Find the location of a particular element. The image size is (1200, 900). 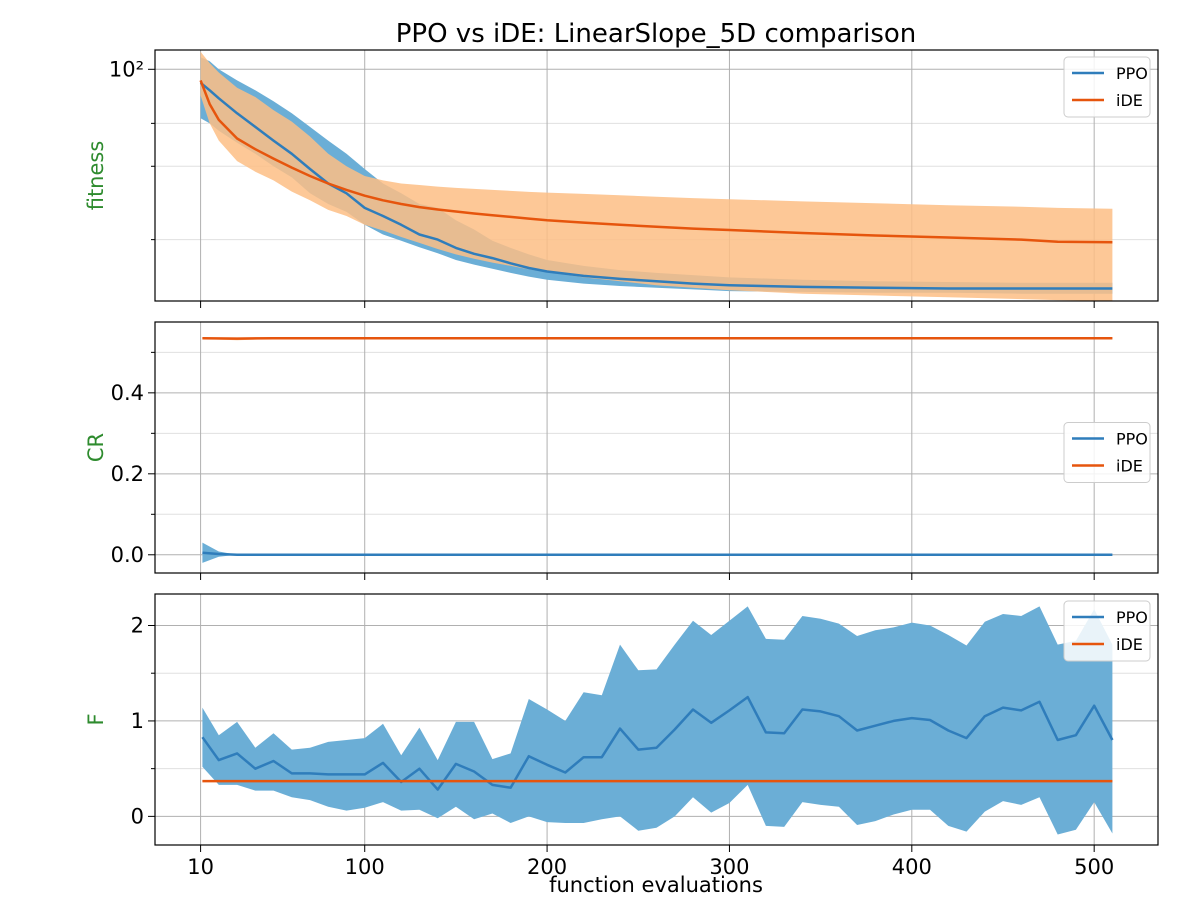

y-tick-label: 0.4 is located at coordinates (127, 393).